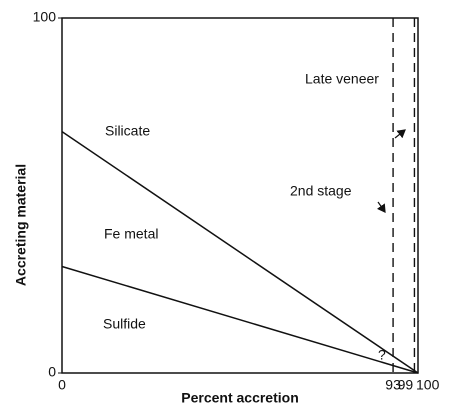 This screenshot has height=413, width=449. Describe the element at coordinates (21, 225) in the screenshot. I see `y-axis-label: Accreting material` at that location.